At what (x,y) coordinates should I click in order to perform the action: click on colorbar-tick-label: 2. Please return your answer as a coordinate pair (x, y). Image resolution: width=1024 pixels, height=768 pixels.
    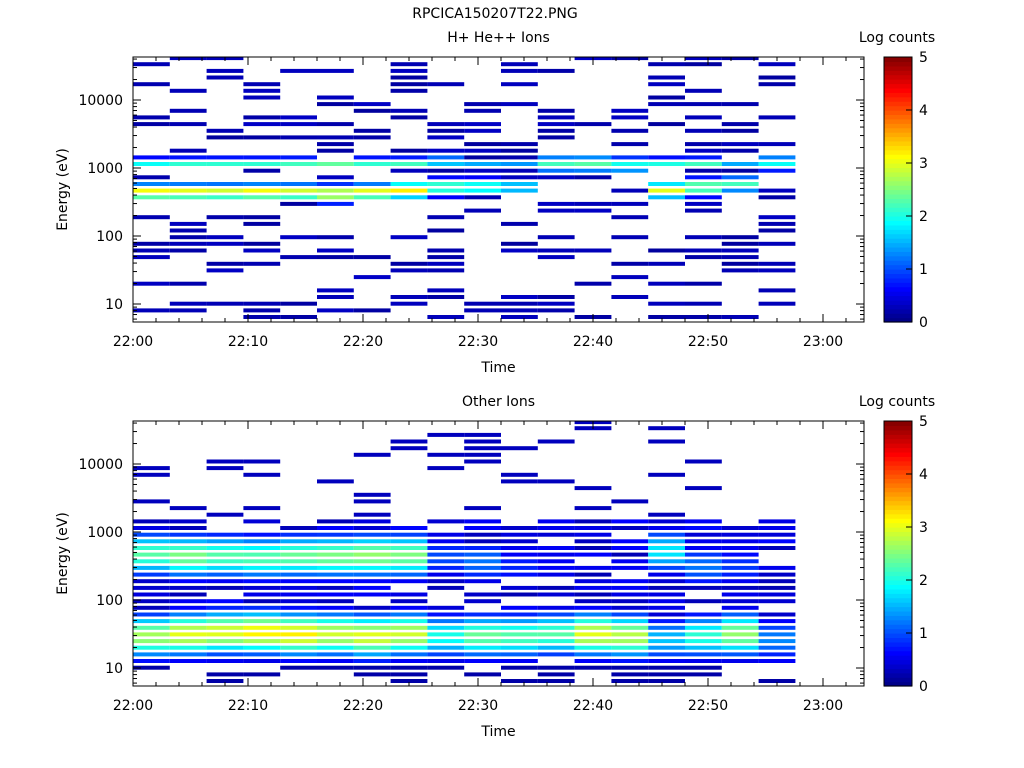
    Looking at the image, I should click on (923, 217).